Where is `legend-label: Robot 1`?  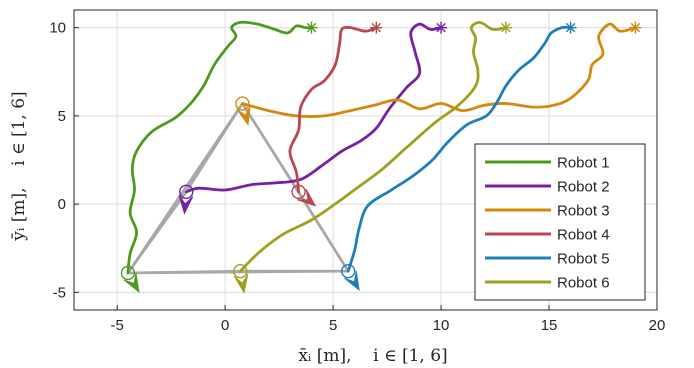
legend-label: Robot 1 is located at coordinates (583, 163).